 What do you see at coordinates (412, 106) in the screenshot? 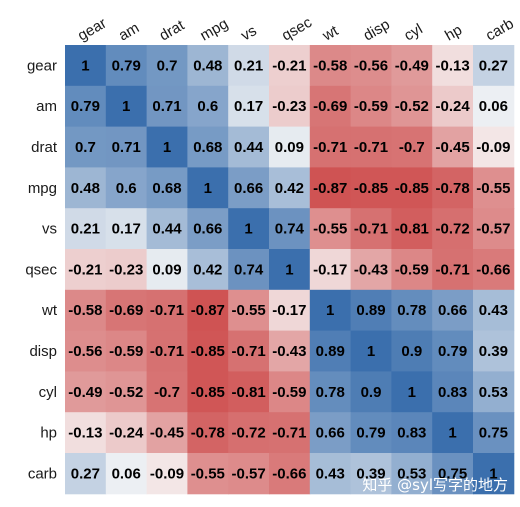
I see `heatmap-cell-value: -0.52` at bounding box center [412, 106].